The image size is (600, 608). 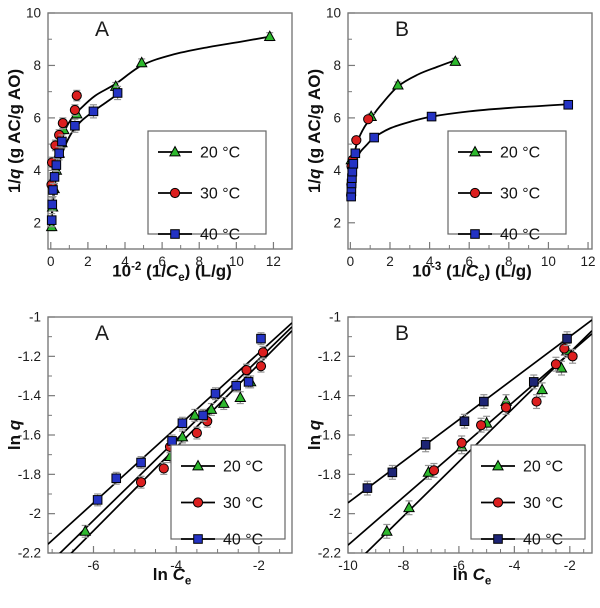 What do you see at coordinates (37, 170) in the screenshot?
I see `y-tick-label: 4` at bounding box center [37, 170].